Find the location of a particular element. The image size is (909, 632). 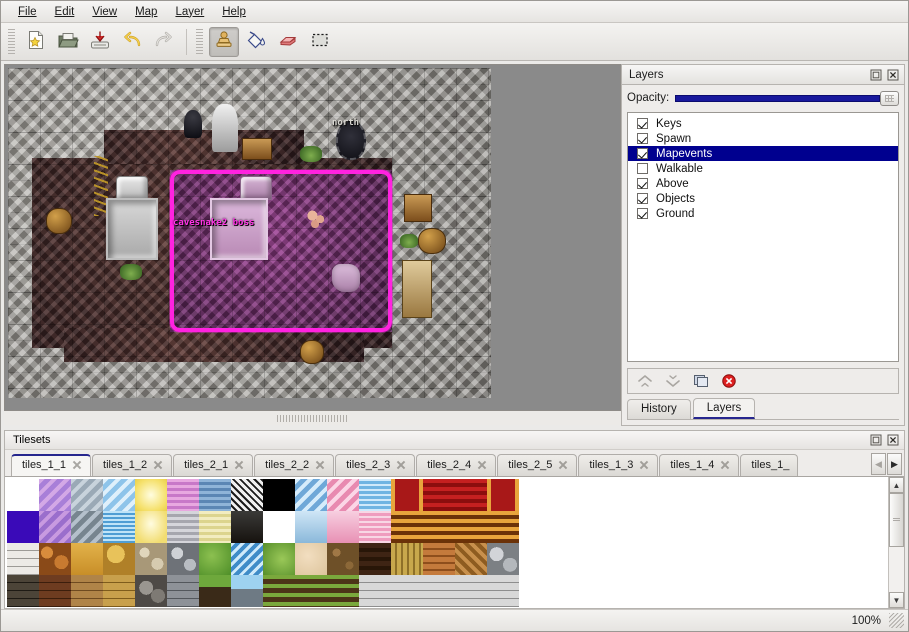

layer-row-above: Above is located at coordinates (763, 183).